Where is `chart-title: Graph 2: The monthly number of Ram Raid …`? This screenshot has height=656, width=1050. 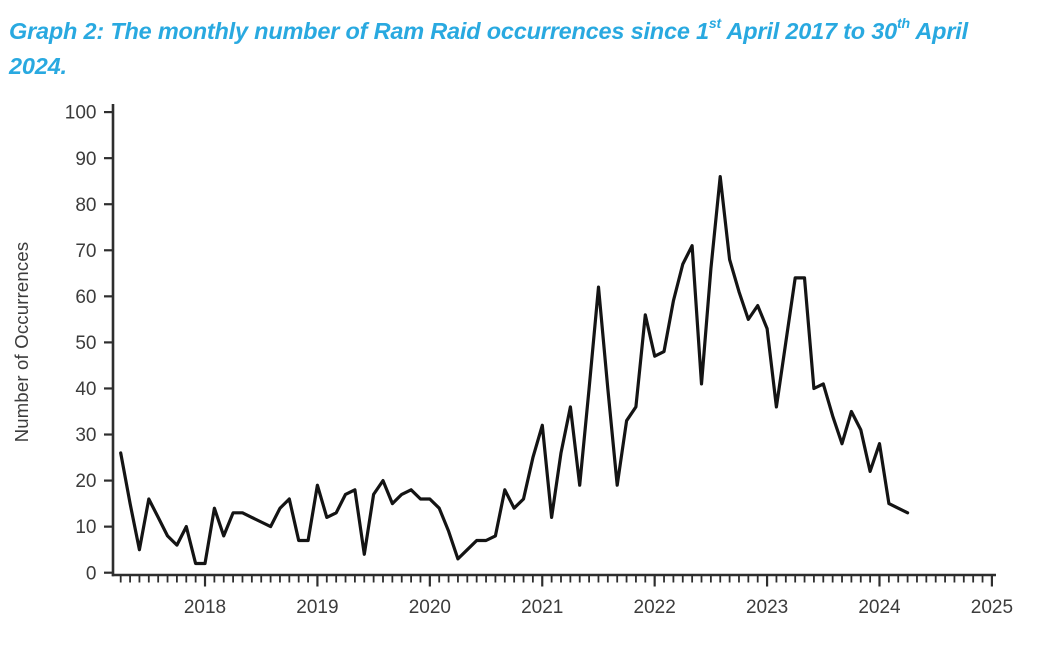 chart-title: Graph 2: The monthly number of Ram Raid … is located at coordinates (527, 49).